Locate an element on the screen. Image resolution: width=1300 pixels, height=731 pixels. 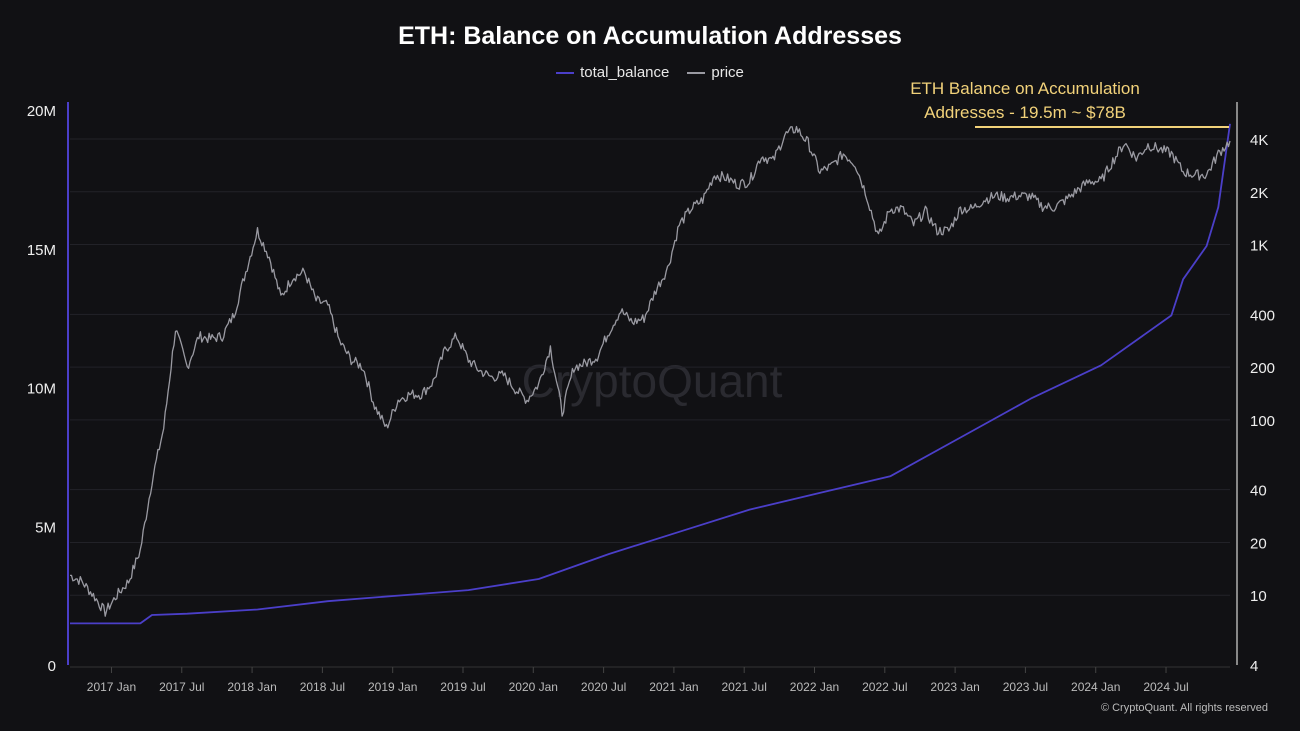
x-tick-label: 2023 Jan is located at coordinates (954, 687).